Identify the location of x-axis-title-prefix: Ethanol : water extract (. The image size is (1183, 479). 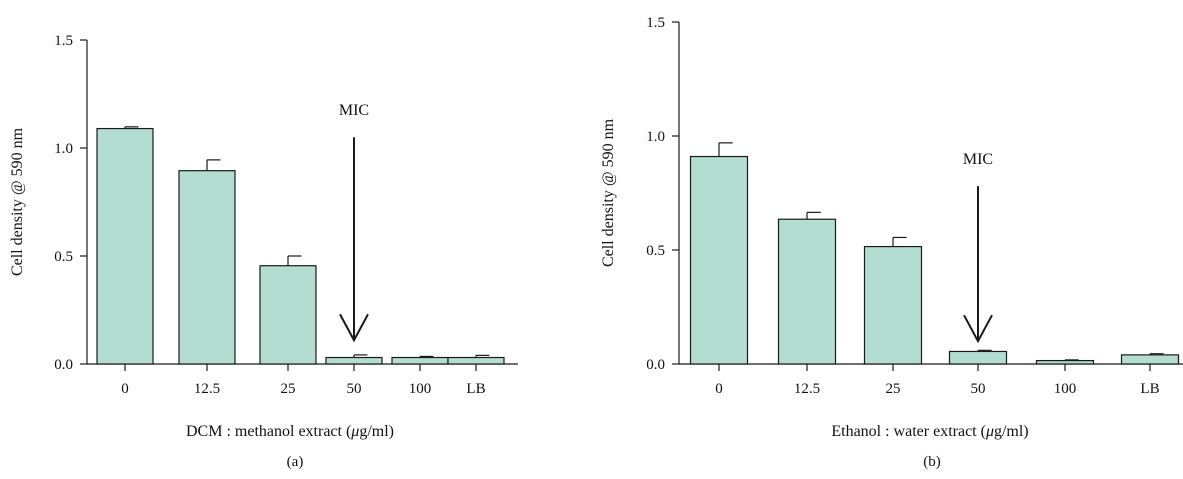
(908, 431).